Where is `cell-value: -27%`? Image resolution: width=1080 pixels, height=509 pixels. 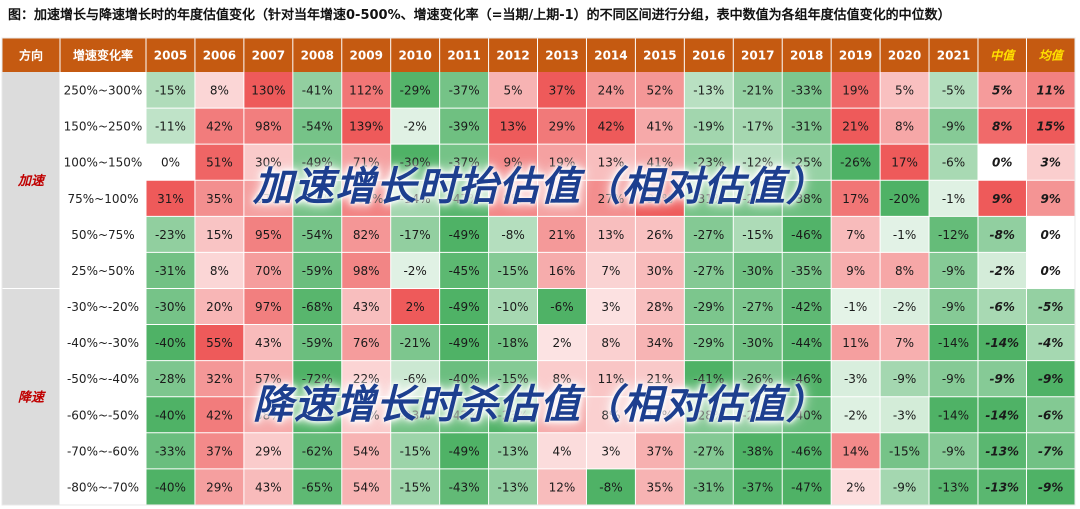 cell-value: -27% is located at coordinates (708, 235).